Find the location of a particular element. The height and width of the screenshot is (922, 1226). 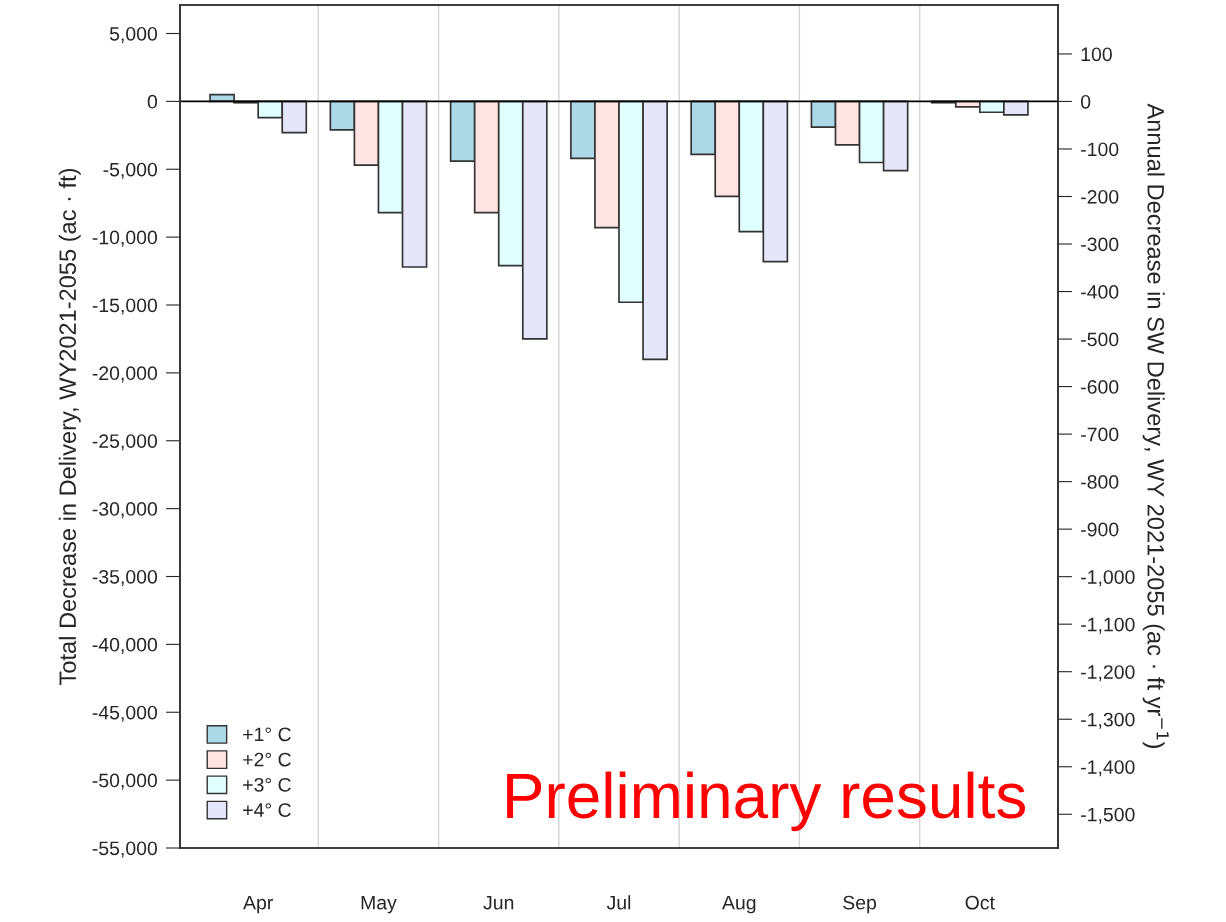

y2-tick-label: -700 is located at coordinates (1100, 434).